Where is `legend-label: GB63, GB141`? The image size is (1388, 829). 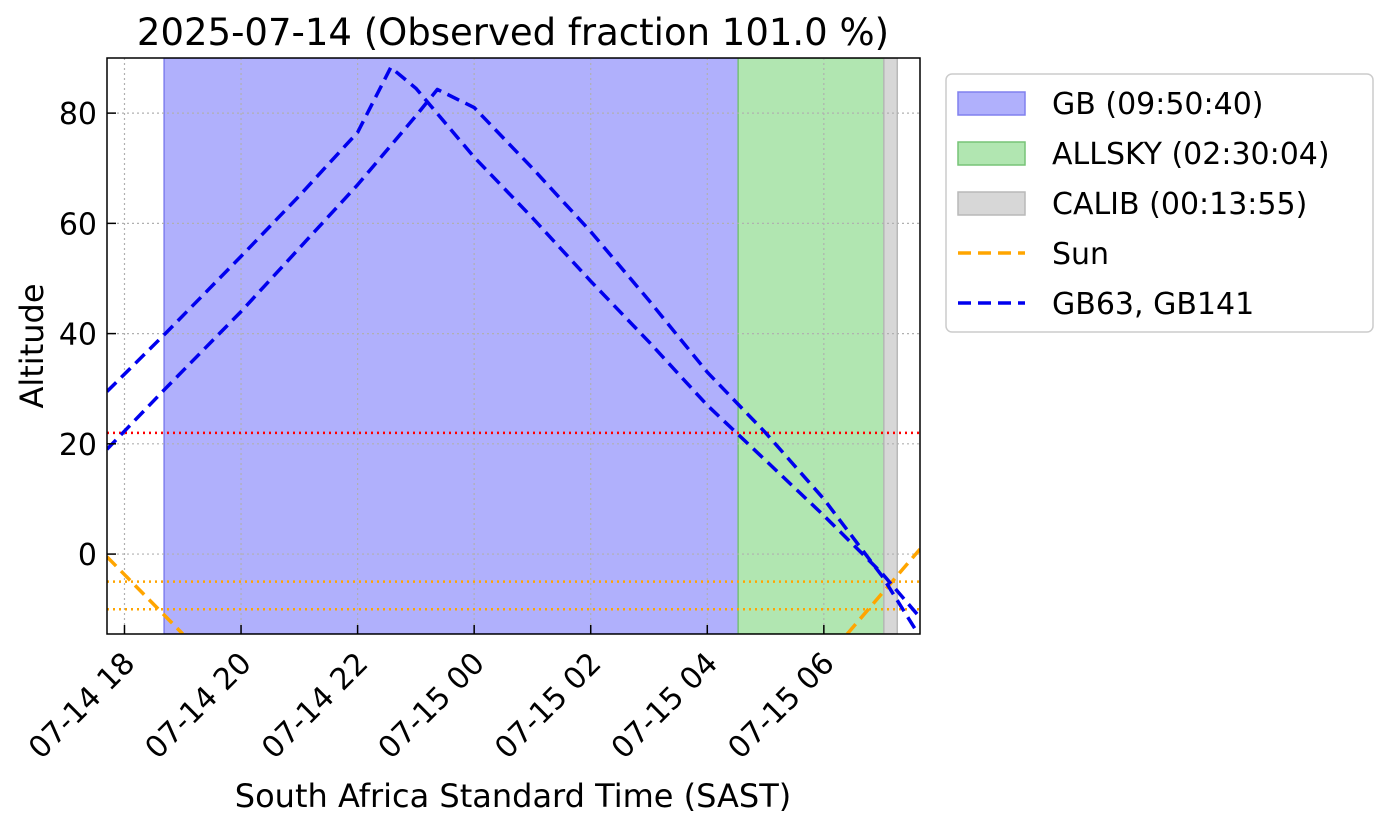
legend-label: GB63, GB141 is located at coordinates (1153, 304).